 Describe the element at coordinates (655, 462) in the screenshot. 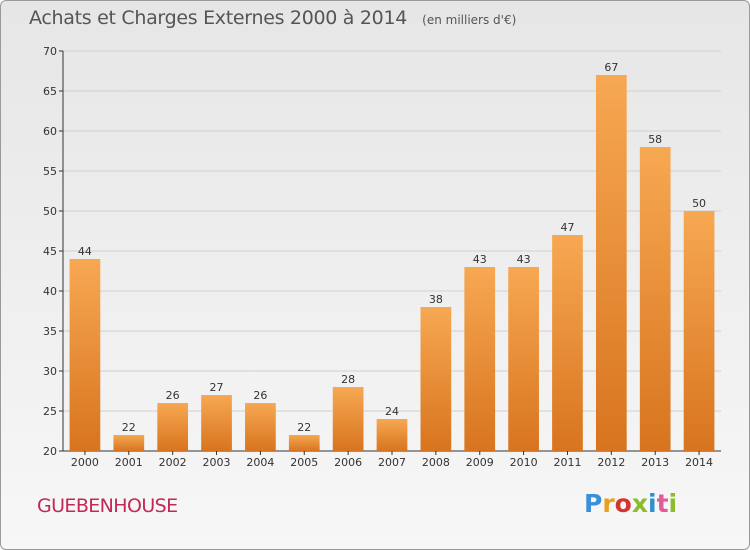

I see `x-tick-label: 2013` at that location.